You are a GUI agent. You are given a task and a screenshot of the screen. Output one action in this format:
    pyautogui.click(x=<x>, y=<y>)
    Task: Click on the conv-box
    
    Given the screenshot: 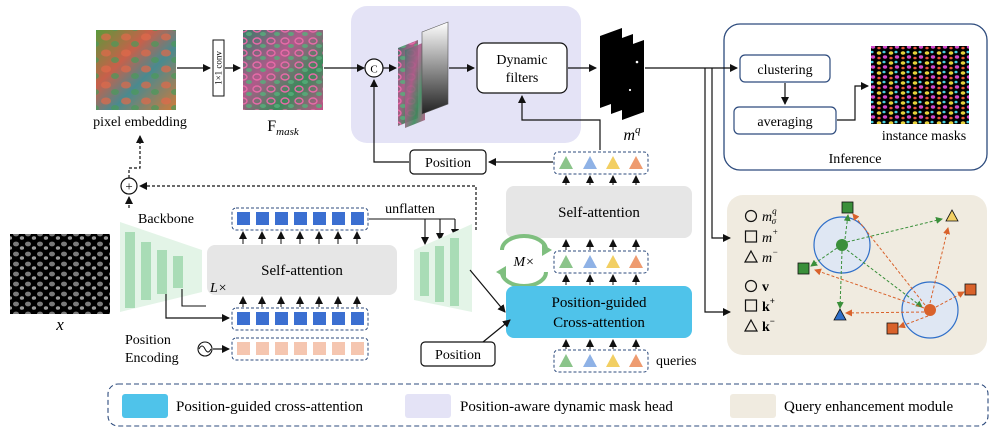 What is the action you would take?
    pyautogui.click(x=218, y=68)
    